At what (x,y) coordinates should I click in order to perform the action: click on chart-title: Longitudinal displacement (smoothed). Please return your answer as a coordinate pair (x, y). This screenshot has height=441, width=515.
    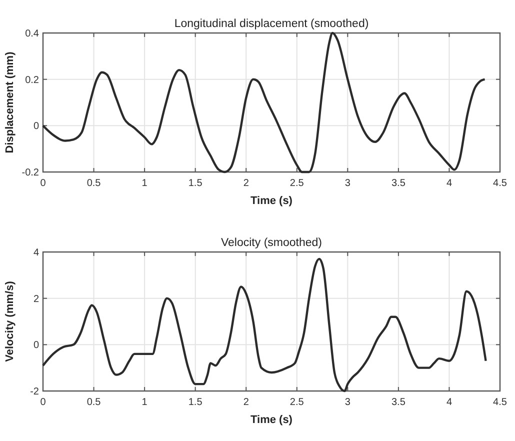
    Looking at the image, I should click on (271, 24).